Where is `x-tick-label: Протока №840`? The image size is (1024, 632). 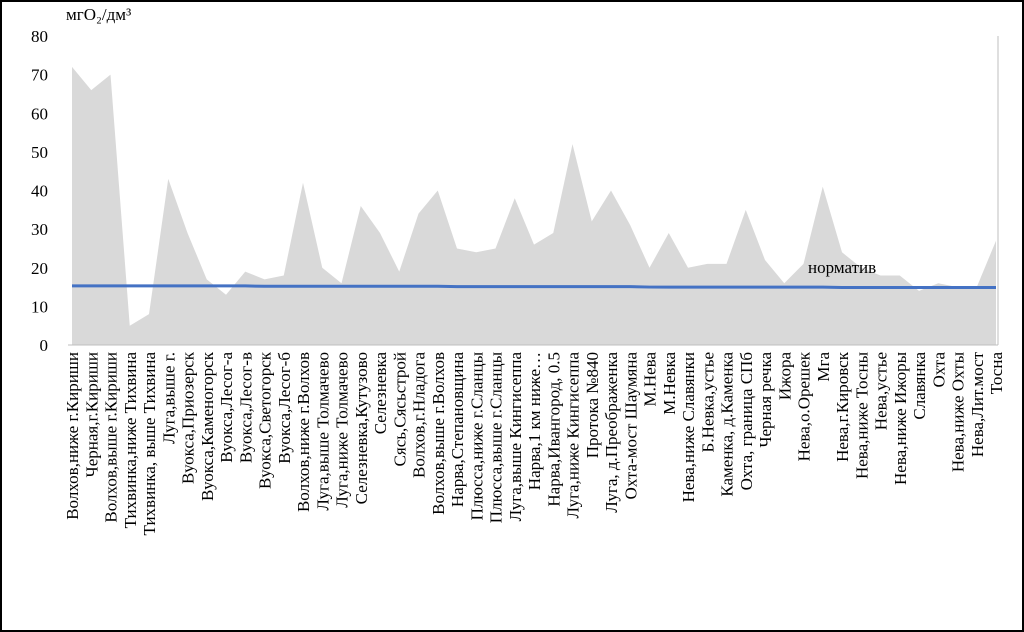 x-tick-label: Протока №840 is located at coordinates (592, 405).